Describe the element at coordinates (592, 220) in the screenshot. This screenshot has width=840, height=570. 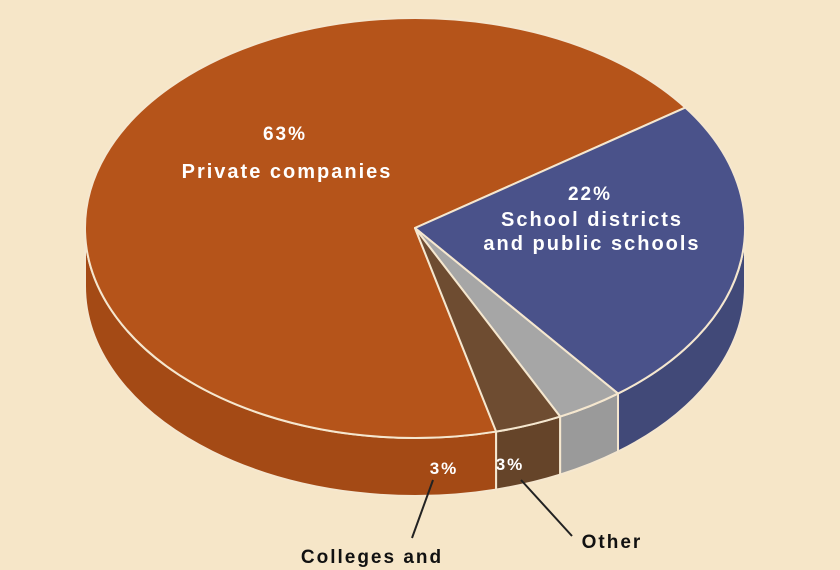
I see `school-districts-label-line1: School districts` at that location.